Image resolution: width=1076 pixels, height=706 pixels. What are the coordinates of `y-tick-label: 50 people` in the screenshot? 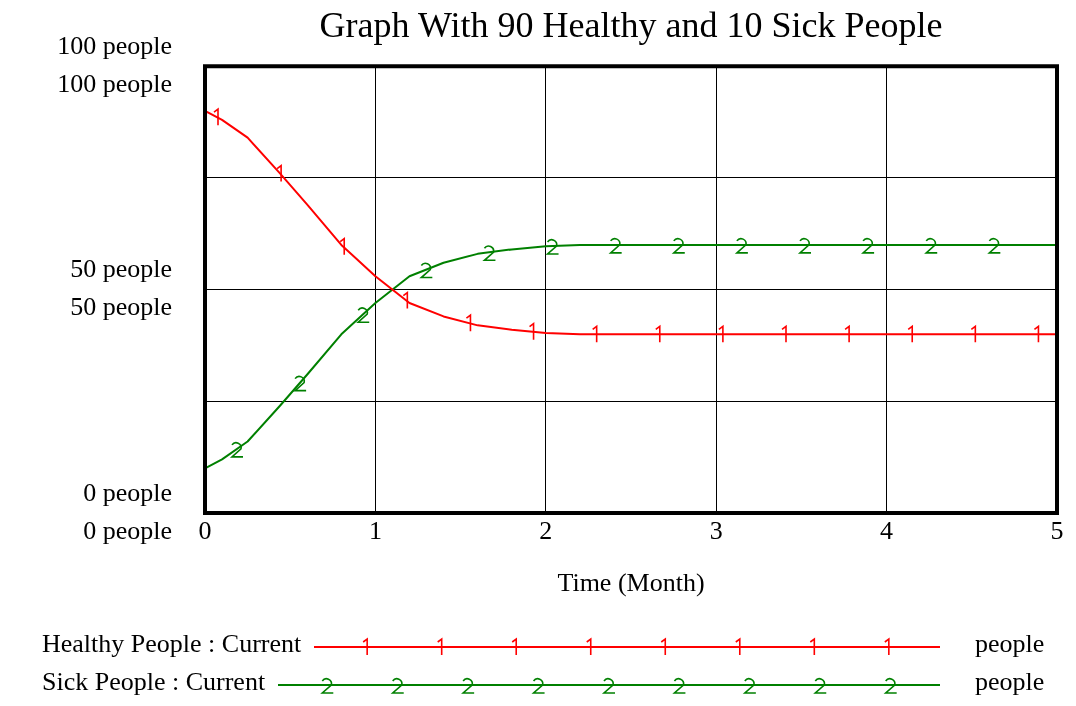 It's located at (121, 307).